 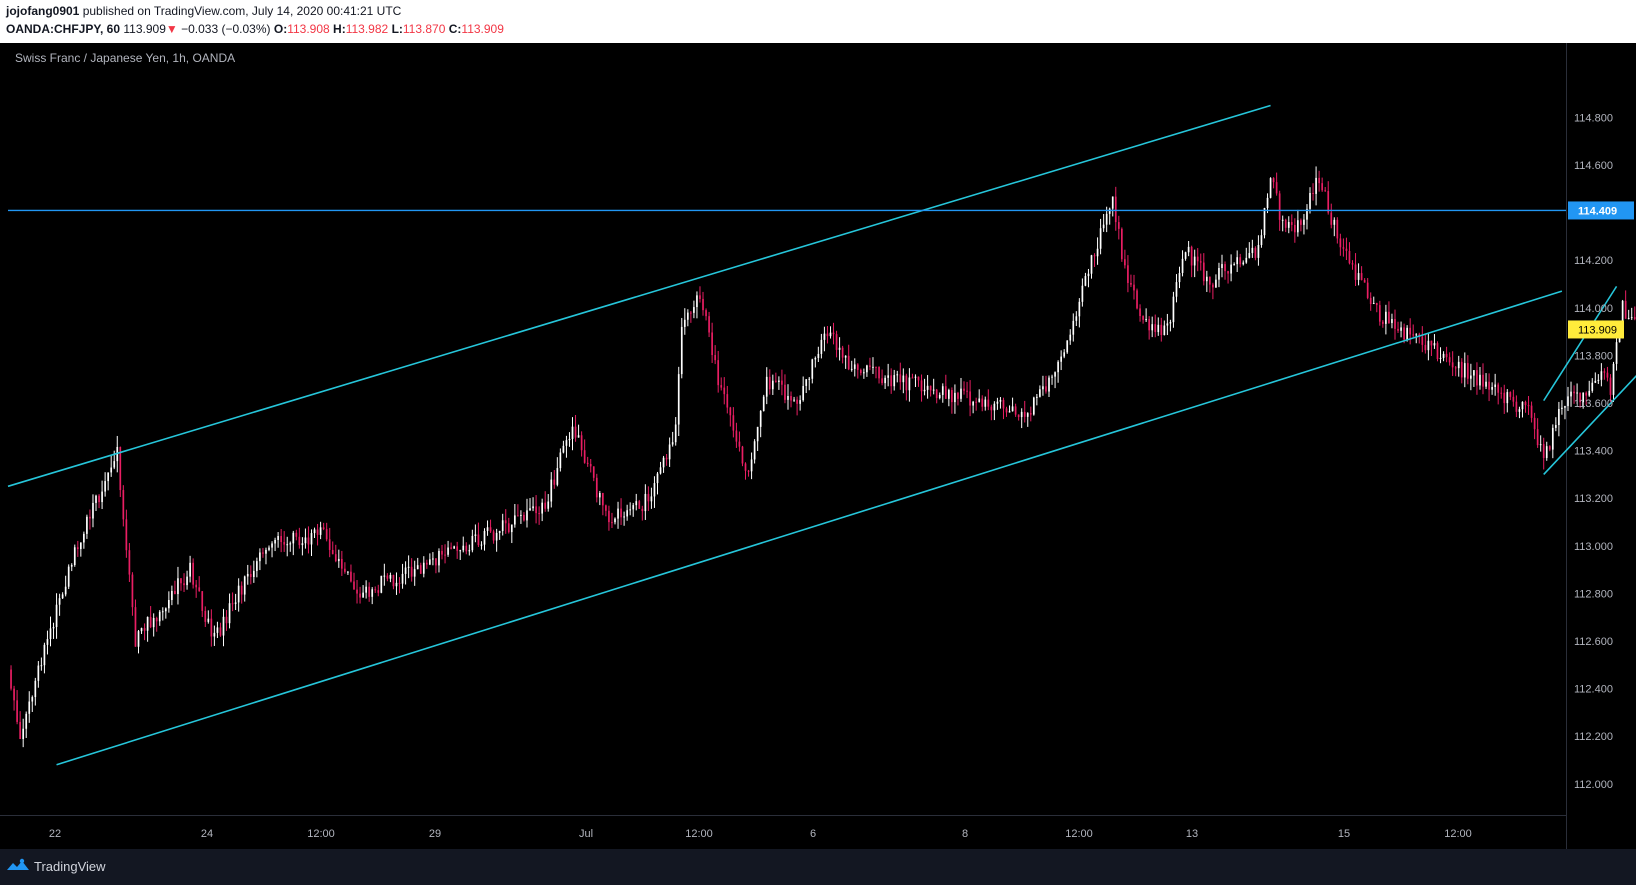 What do you see at coordinates (1593, 166) in the screenshot?
I see `price-tick-label: 114.600` at bounding box center [1593, 166].